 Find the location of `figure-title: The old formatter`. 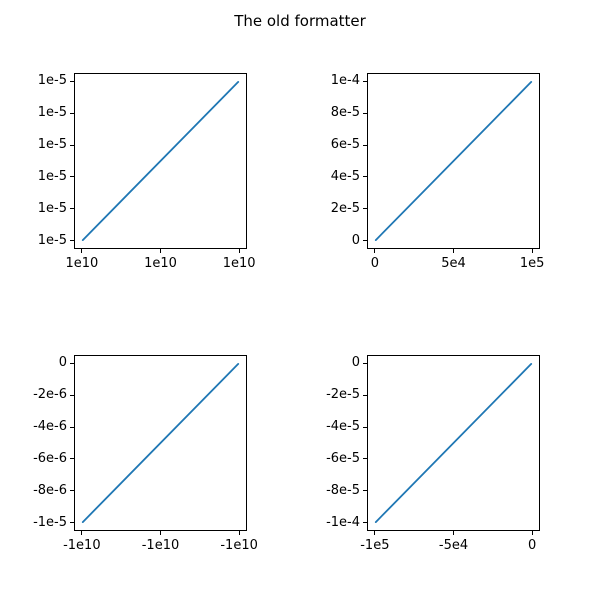

figure-title: The old formatter is located at coordinates (300, 21).